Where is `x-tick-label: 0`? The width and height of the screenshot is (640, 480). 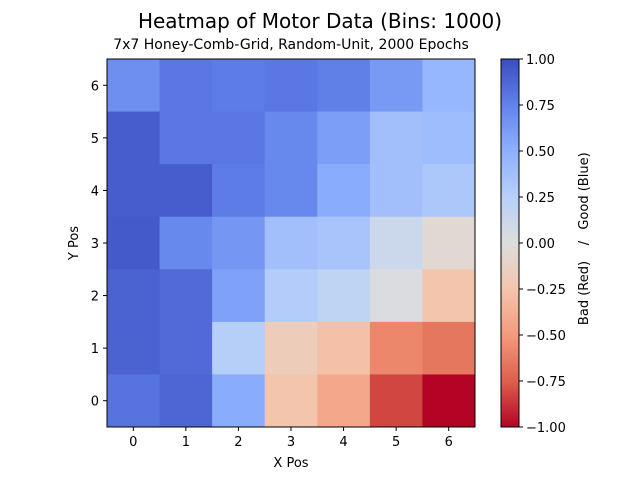
x-tick-label: 0 is located at coordinates (133, 442).